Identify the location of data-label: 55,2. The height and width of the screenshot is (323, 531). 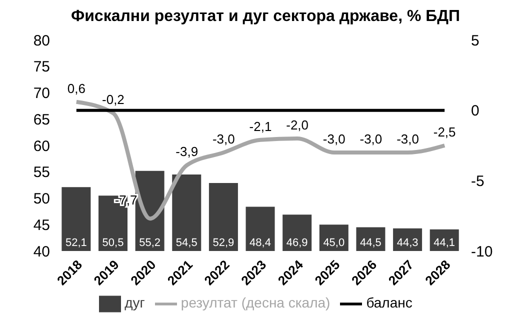
(150, 243).